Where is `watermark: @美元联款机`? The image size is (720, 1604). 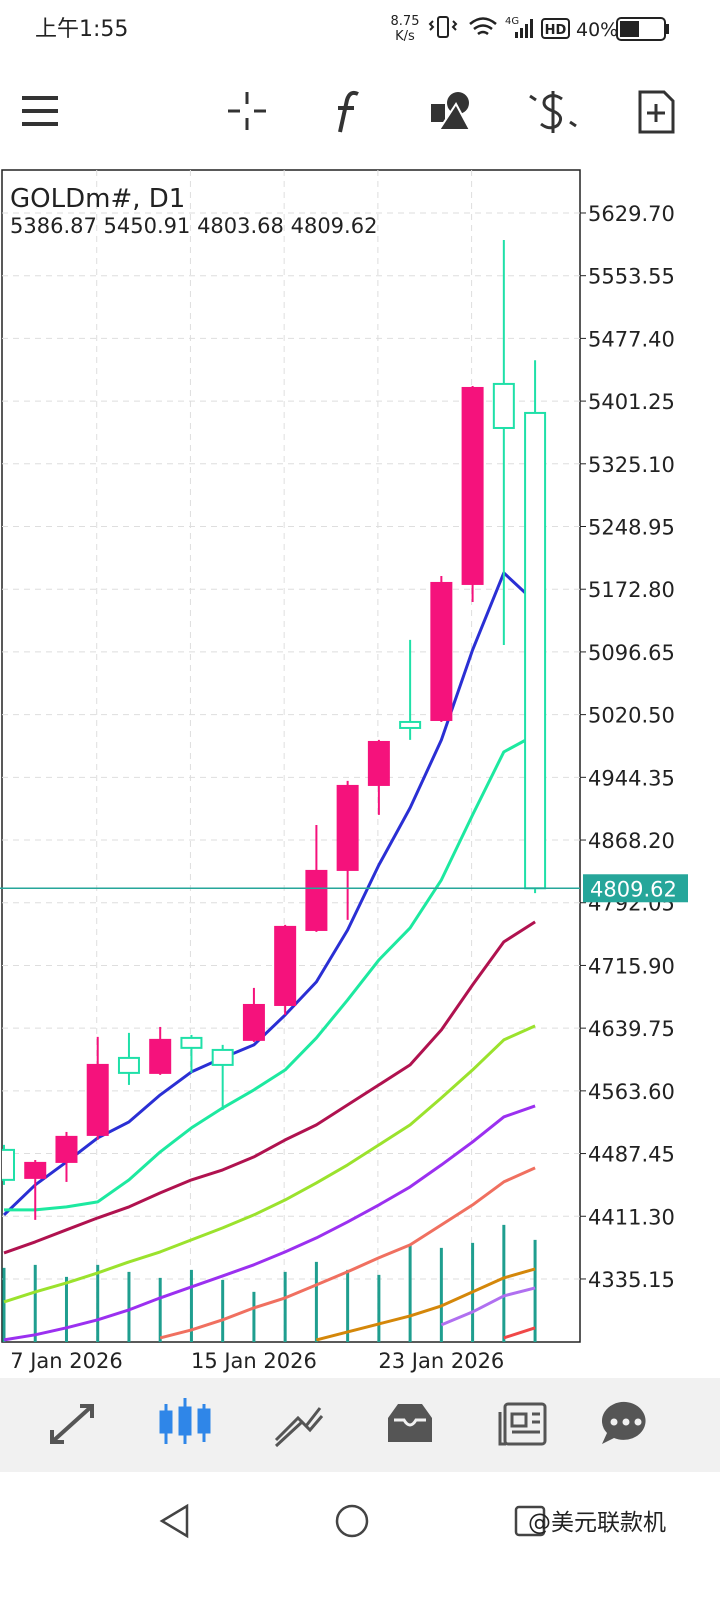
watermark: @美元联款机 is located at coordinates (597, 1523).